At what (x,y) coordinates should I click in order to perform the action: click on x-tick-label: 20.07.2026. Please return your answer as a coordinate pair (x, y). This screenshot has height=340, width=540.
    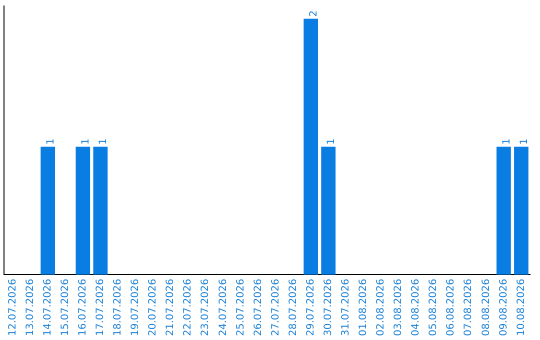
    Looking at the image, I should click on (153, 307).